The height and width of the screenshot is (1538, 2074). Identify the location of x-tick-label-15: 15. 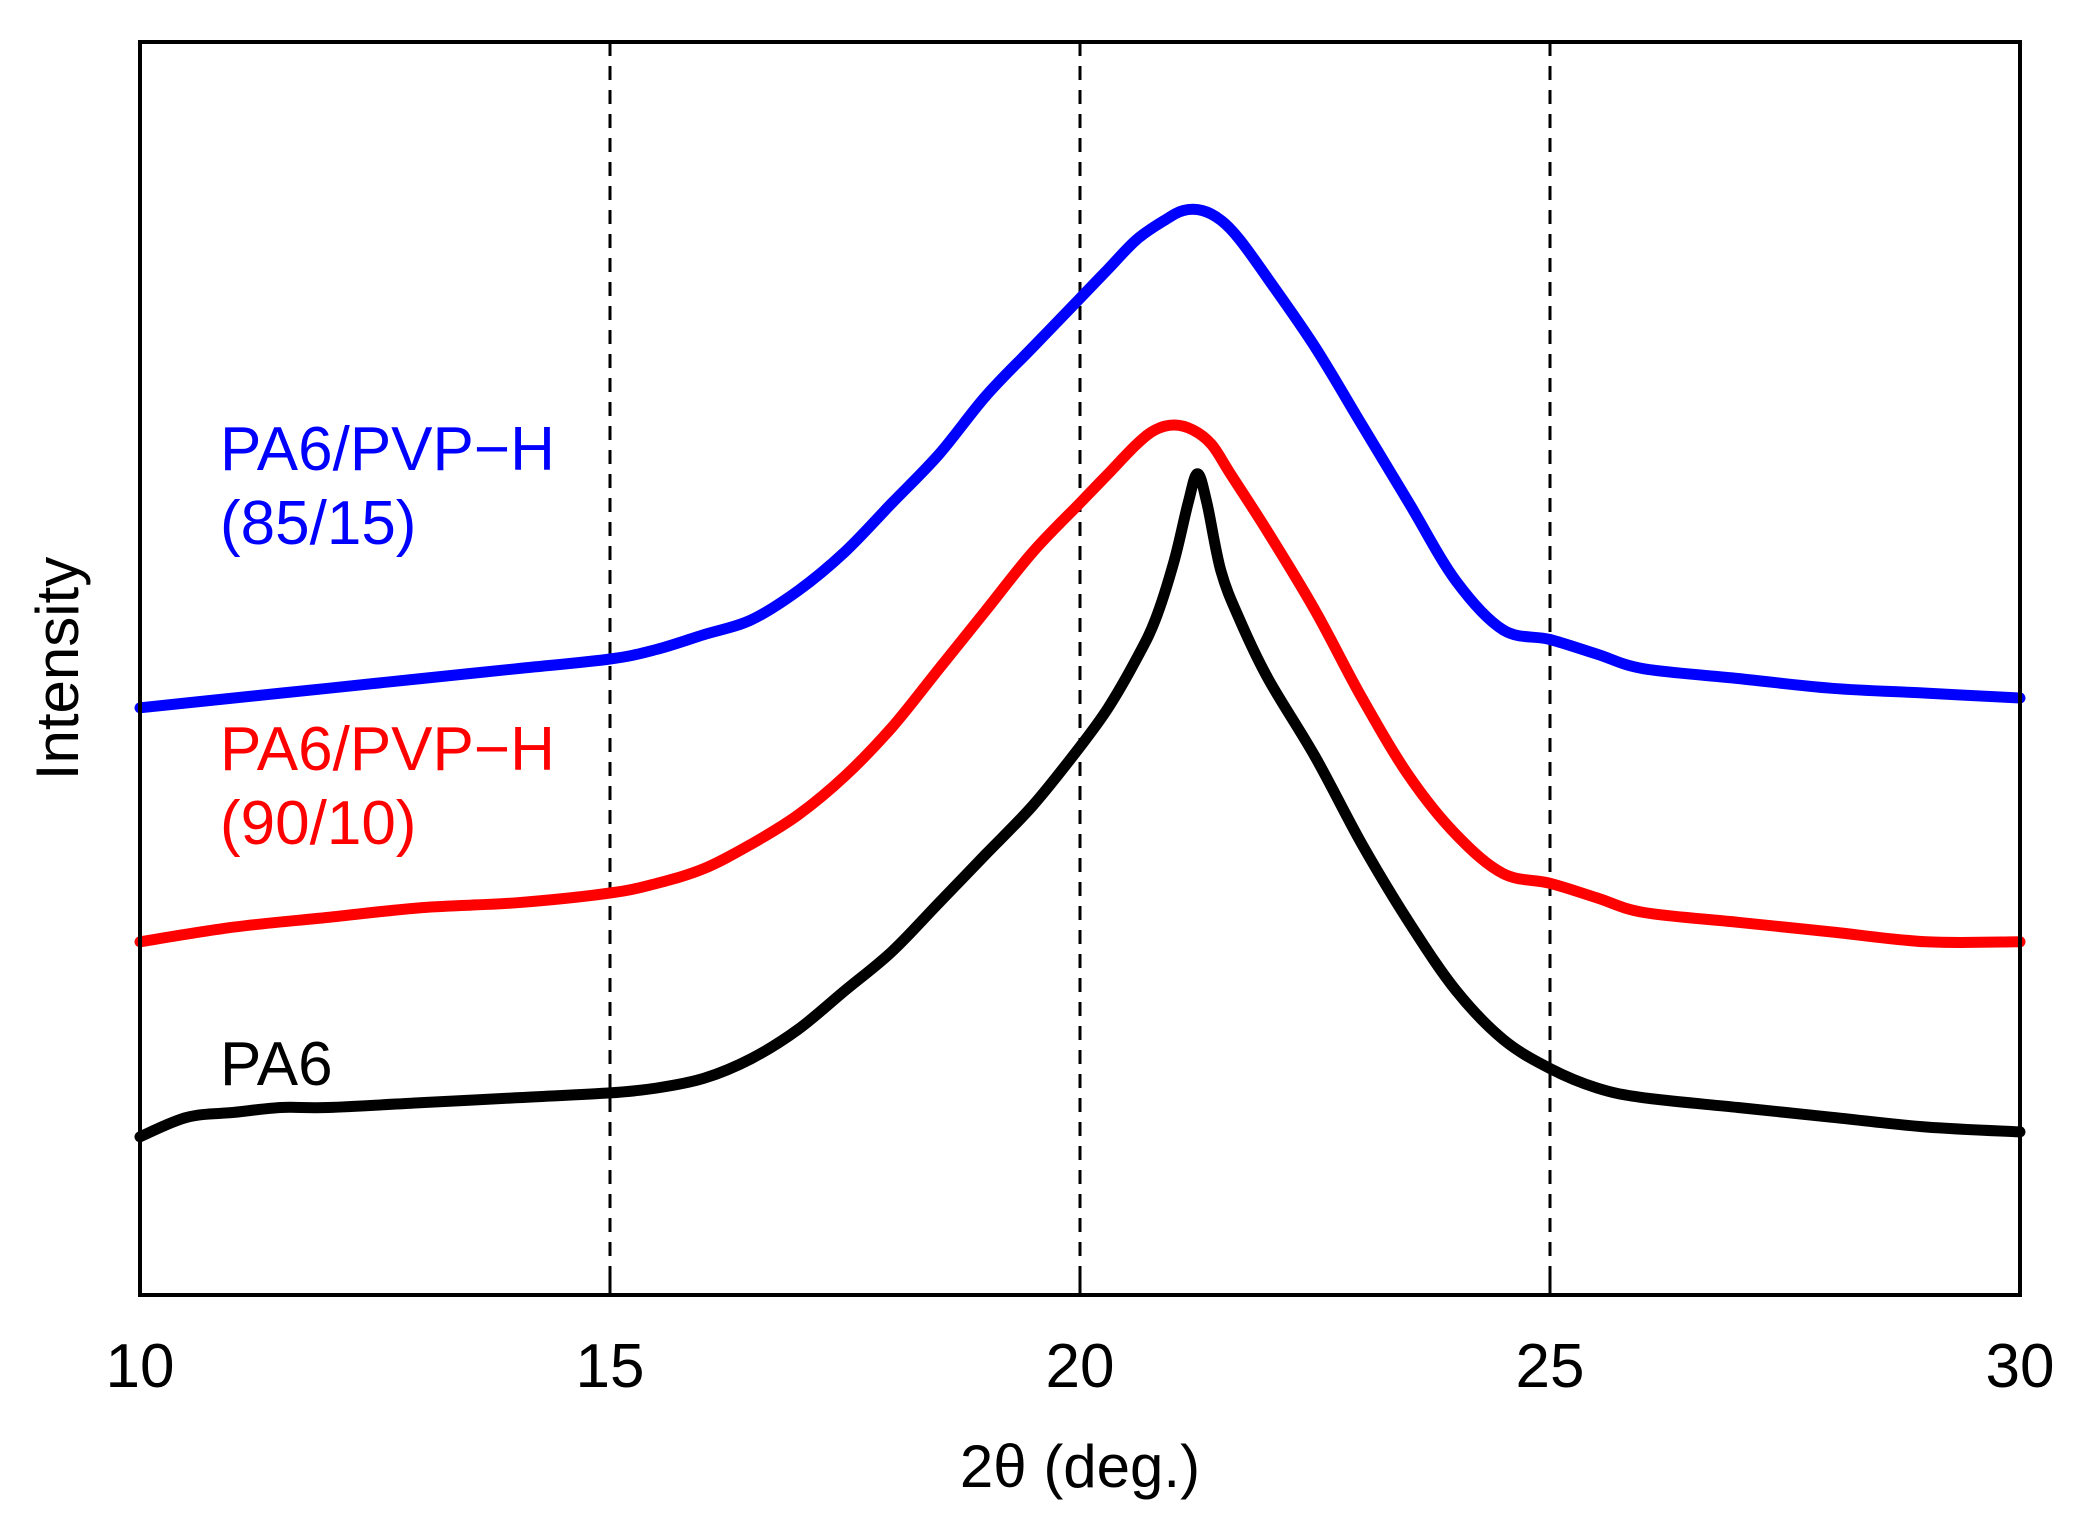
(610, 1366).